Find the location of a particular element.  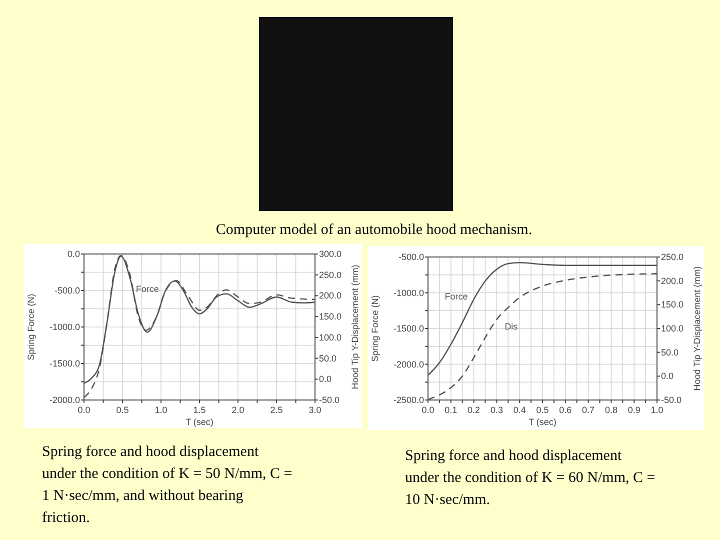

x-tick-label: 0.8 is located at coordinates (611, 410).